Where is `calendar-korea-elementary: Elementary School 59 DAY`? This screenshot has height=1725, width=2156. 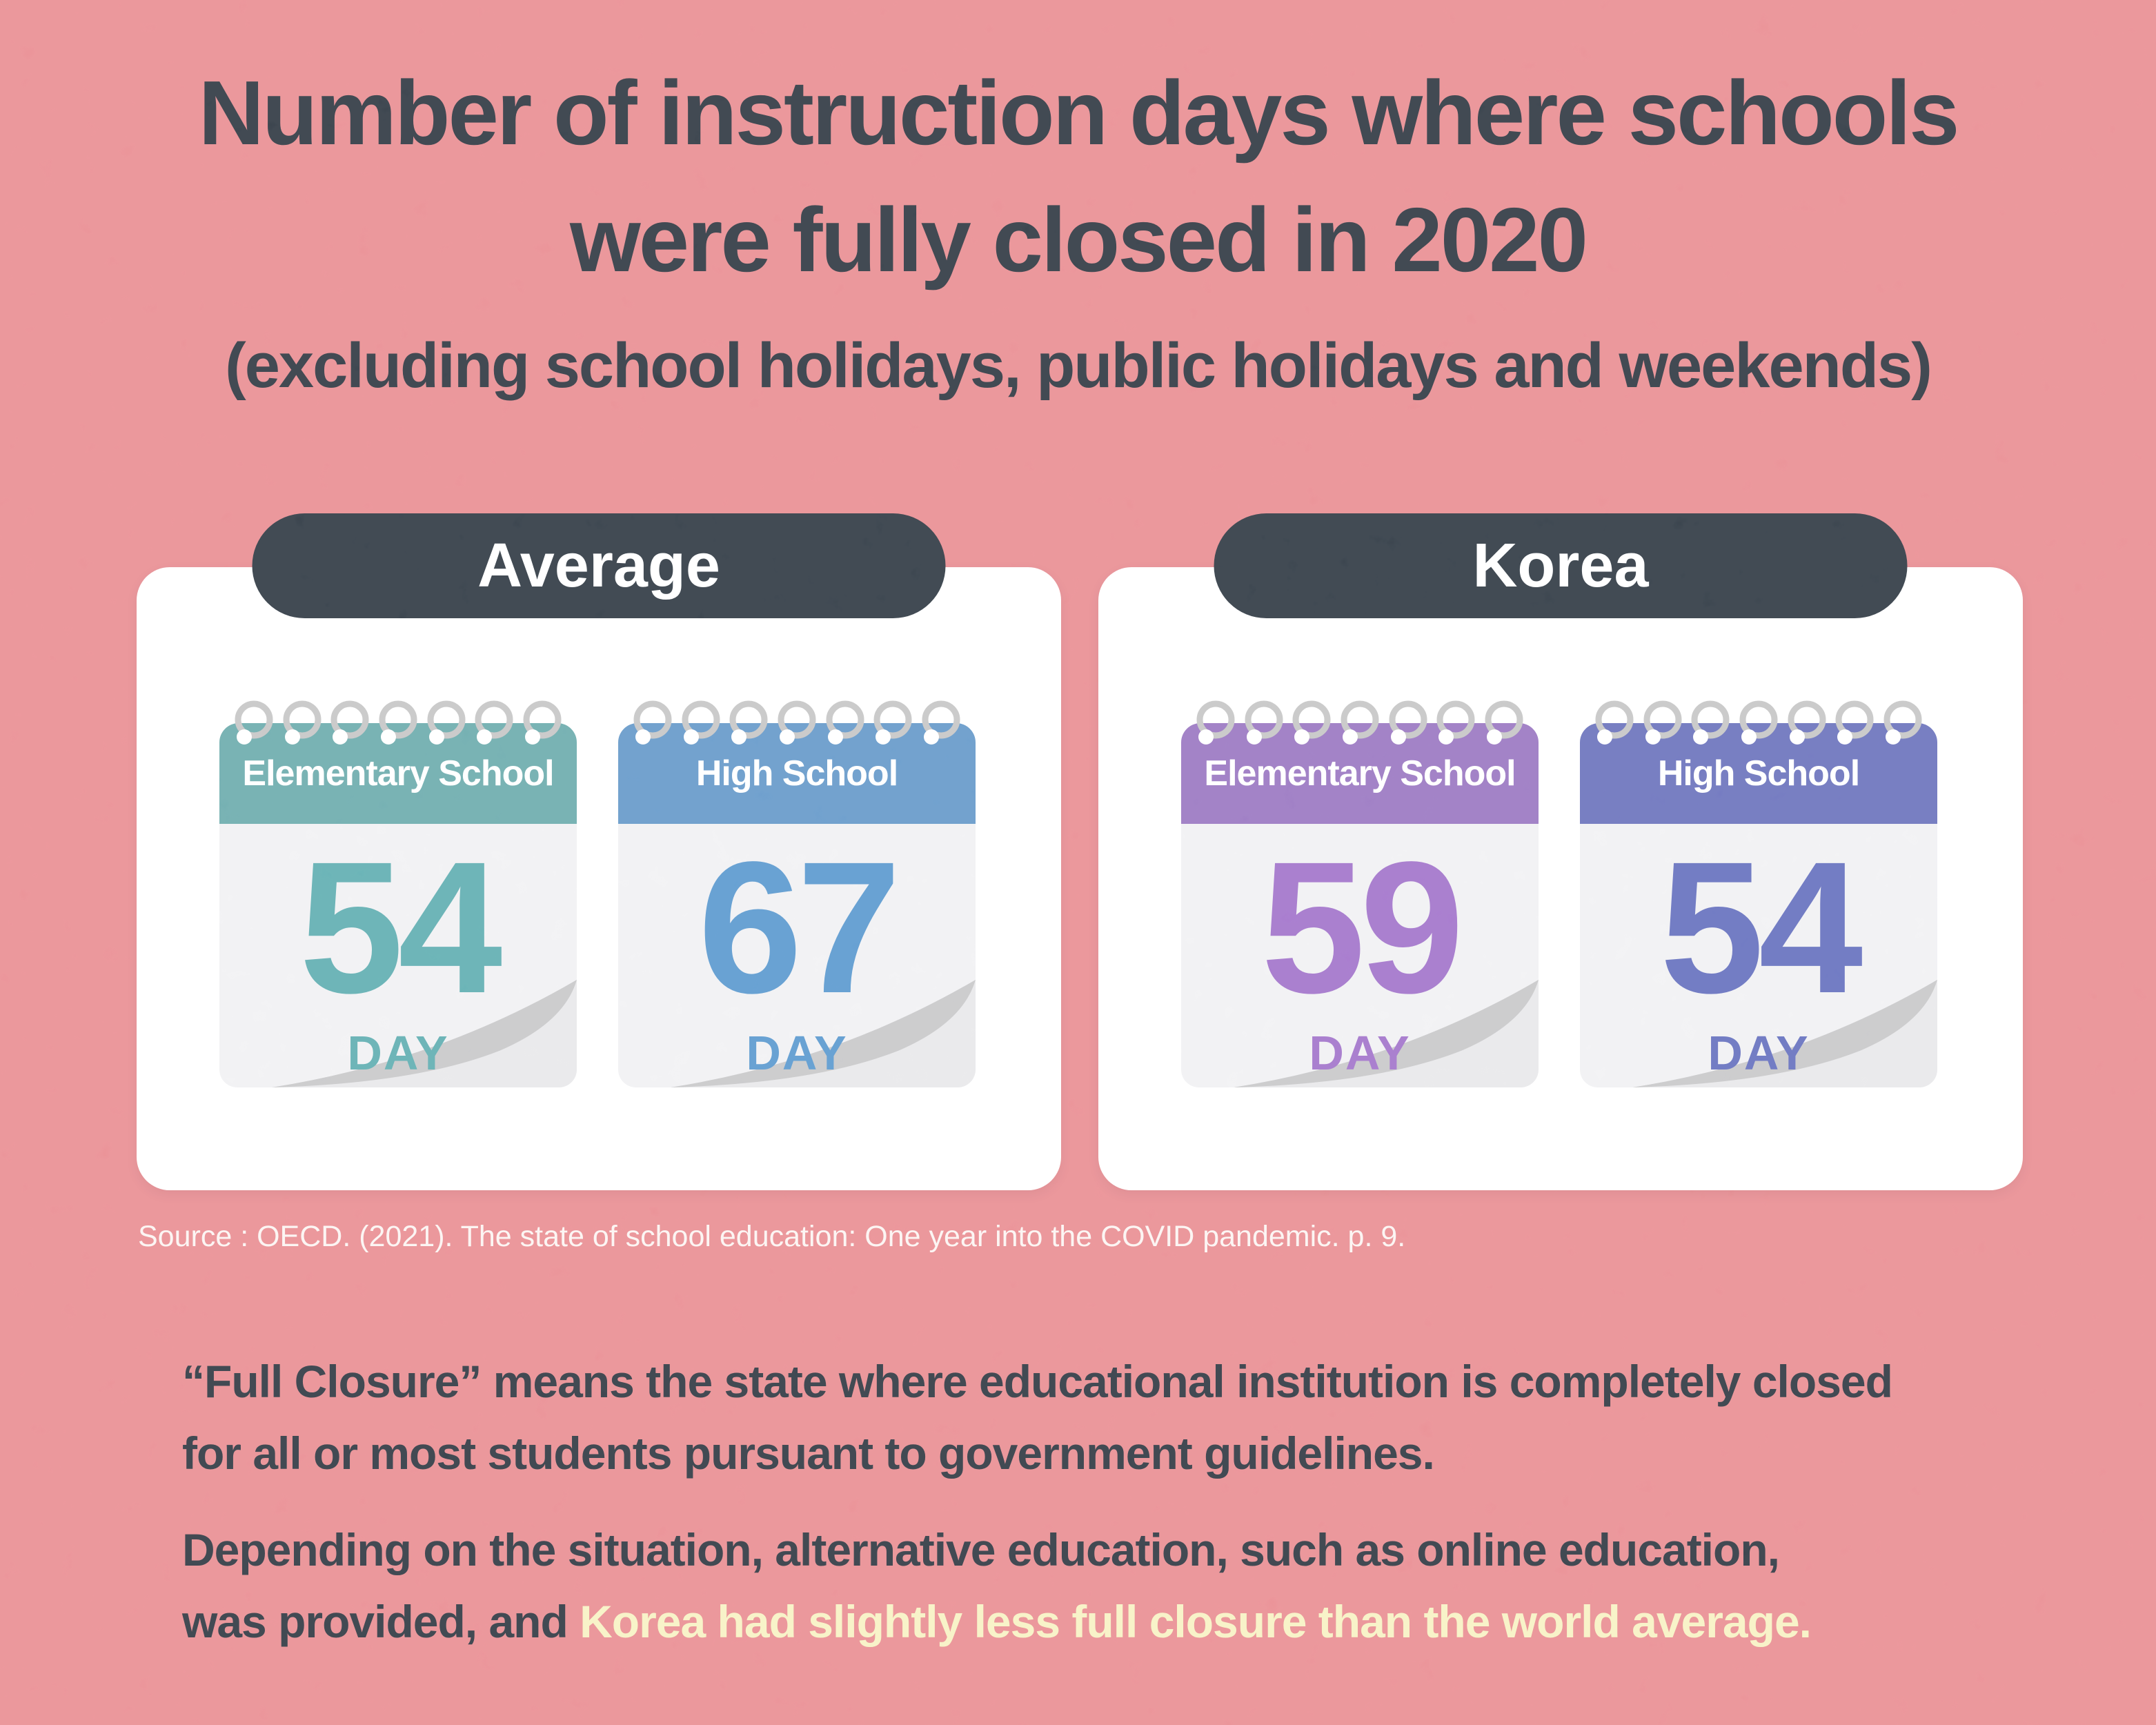 calendar-korea-elementary: Elementary School 59 DAY is located at coordinates (1360, 893).